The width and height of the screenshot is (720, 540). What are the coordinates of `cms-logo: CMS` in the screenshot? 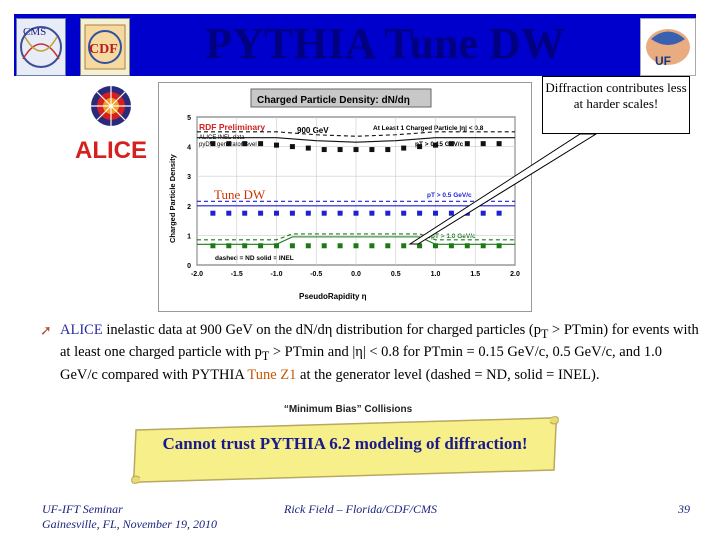 It's located at (41, 47).